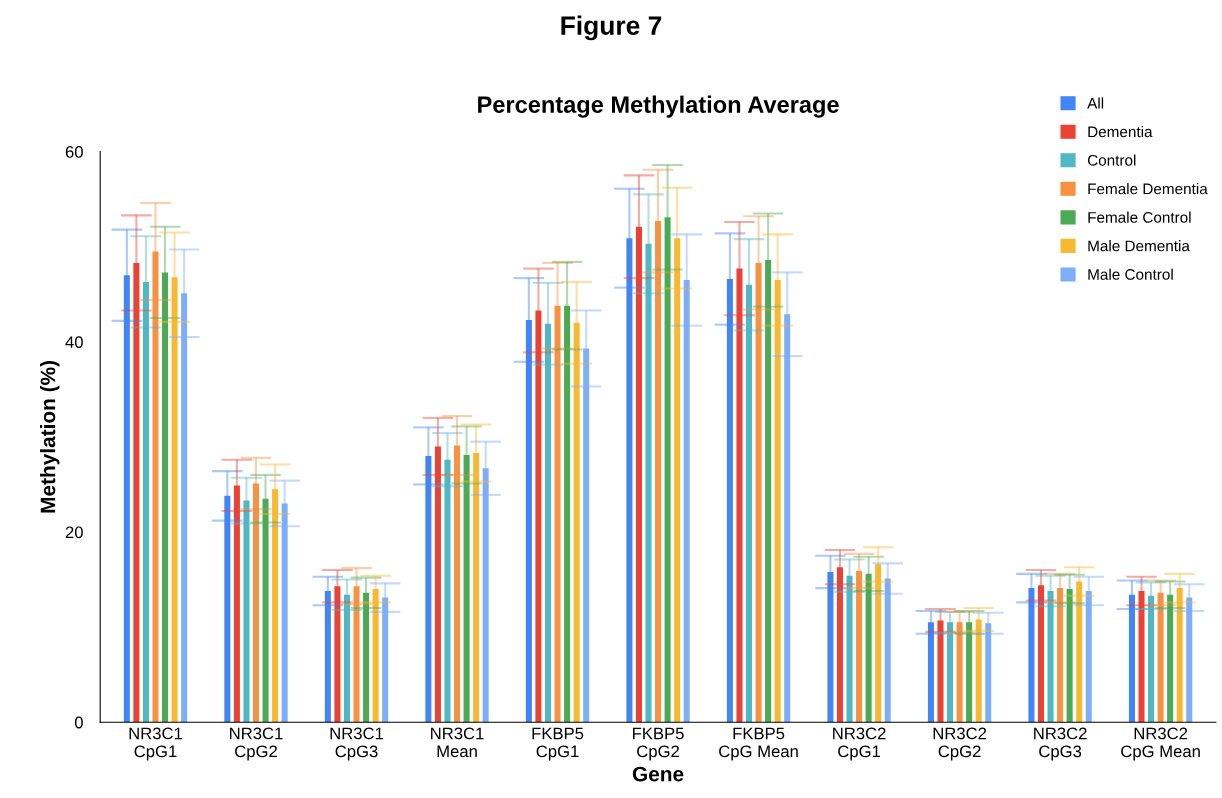 Image resolution: width=1222 pixels, height=798 pixels. What do you see at coordinates (74, 342) in the screenshot?
I see `y-tick-label: 40` at bounding box center [74, 342].